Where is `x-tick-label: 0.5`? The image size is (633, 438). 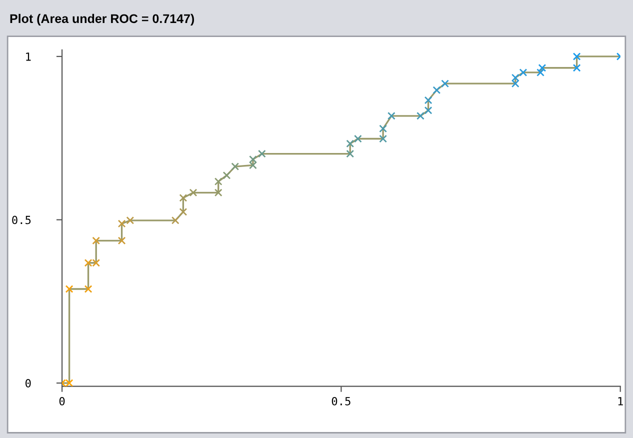 x-tick-label: 0.5 is located at coordinates (341, 401).